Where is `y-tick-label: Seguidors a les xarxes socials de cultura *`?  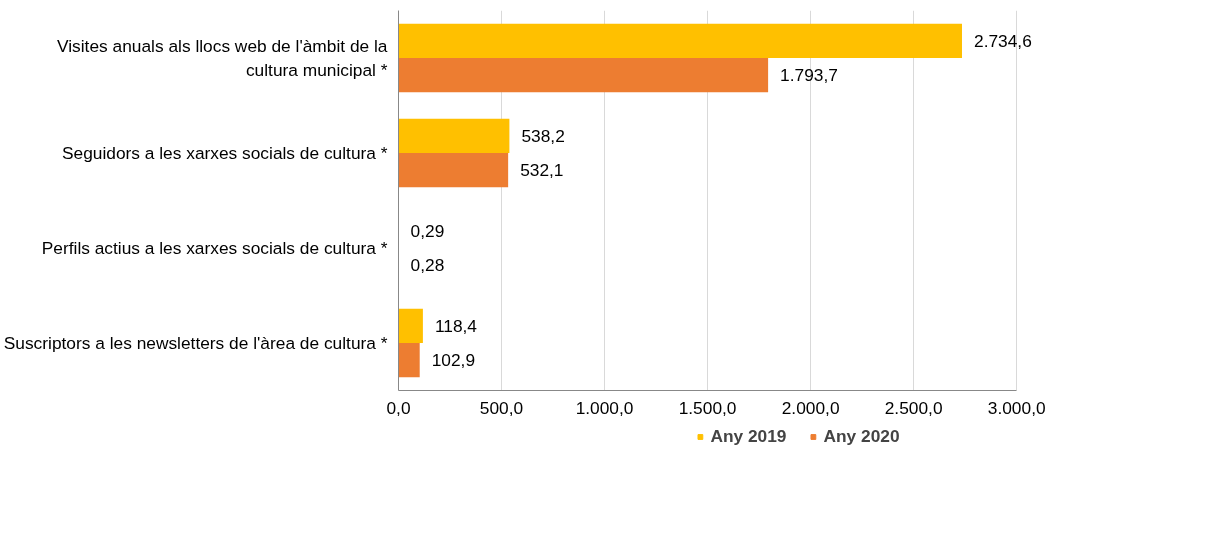
y-tick-label: Seguidors a les xarxes socials de cultura * is located at coordinates (224, 153).